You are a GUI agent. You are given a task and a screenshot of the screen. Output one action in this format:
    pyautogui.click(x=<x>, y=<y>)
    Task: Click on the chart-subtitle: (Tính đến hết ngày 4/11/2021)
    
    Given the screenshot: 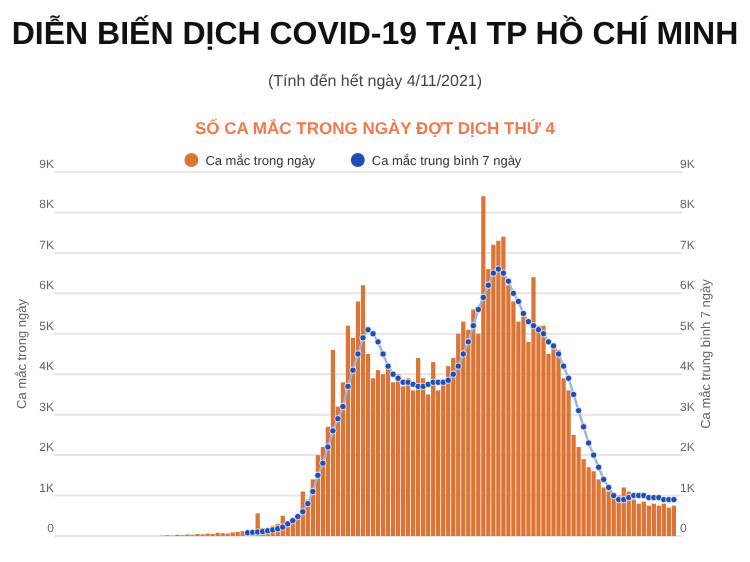 What is the action you would take?
    pyautogui.click(x=375, y=81)
    